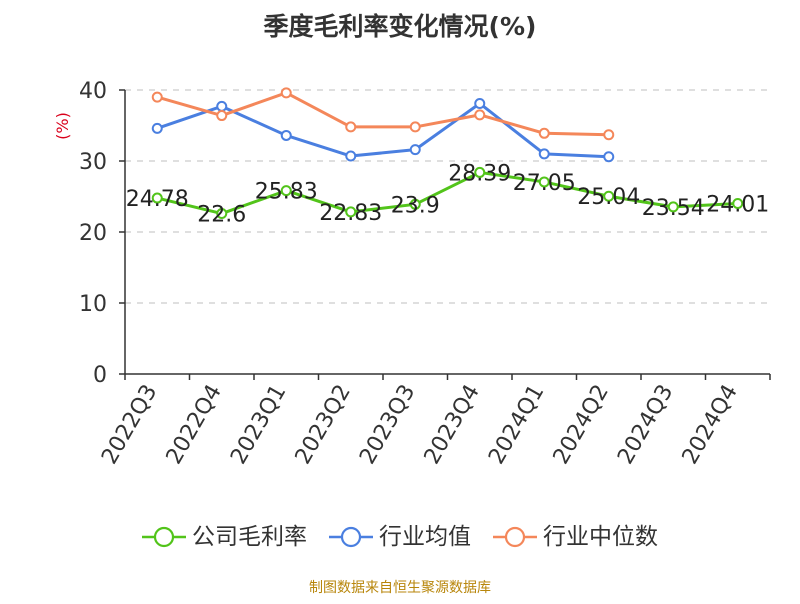 The height and width of the screenshot is (604, 800). Describe the element at coordinates (93, 91) in the screenshot. I see `y-tick-label: 40` at that location.